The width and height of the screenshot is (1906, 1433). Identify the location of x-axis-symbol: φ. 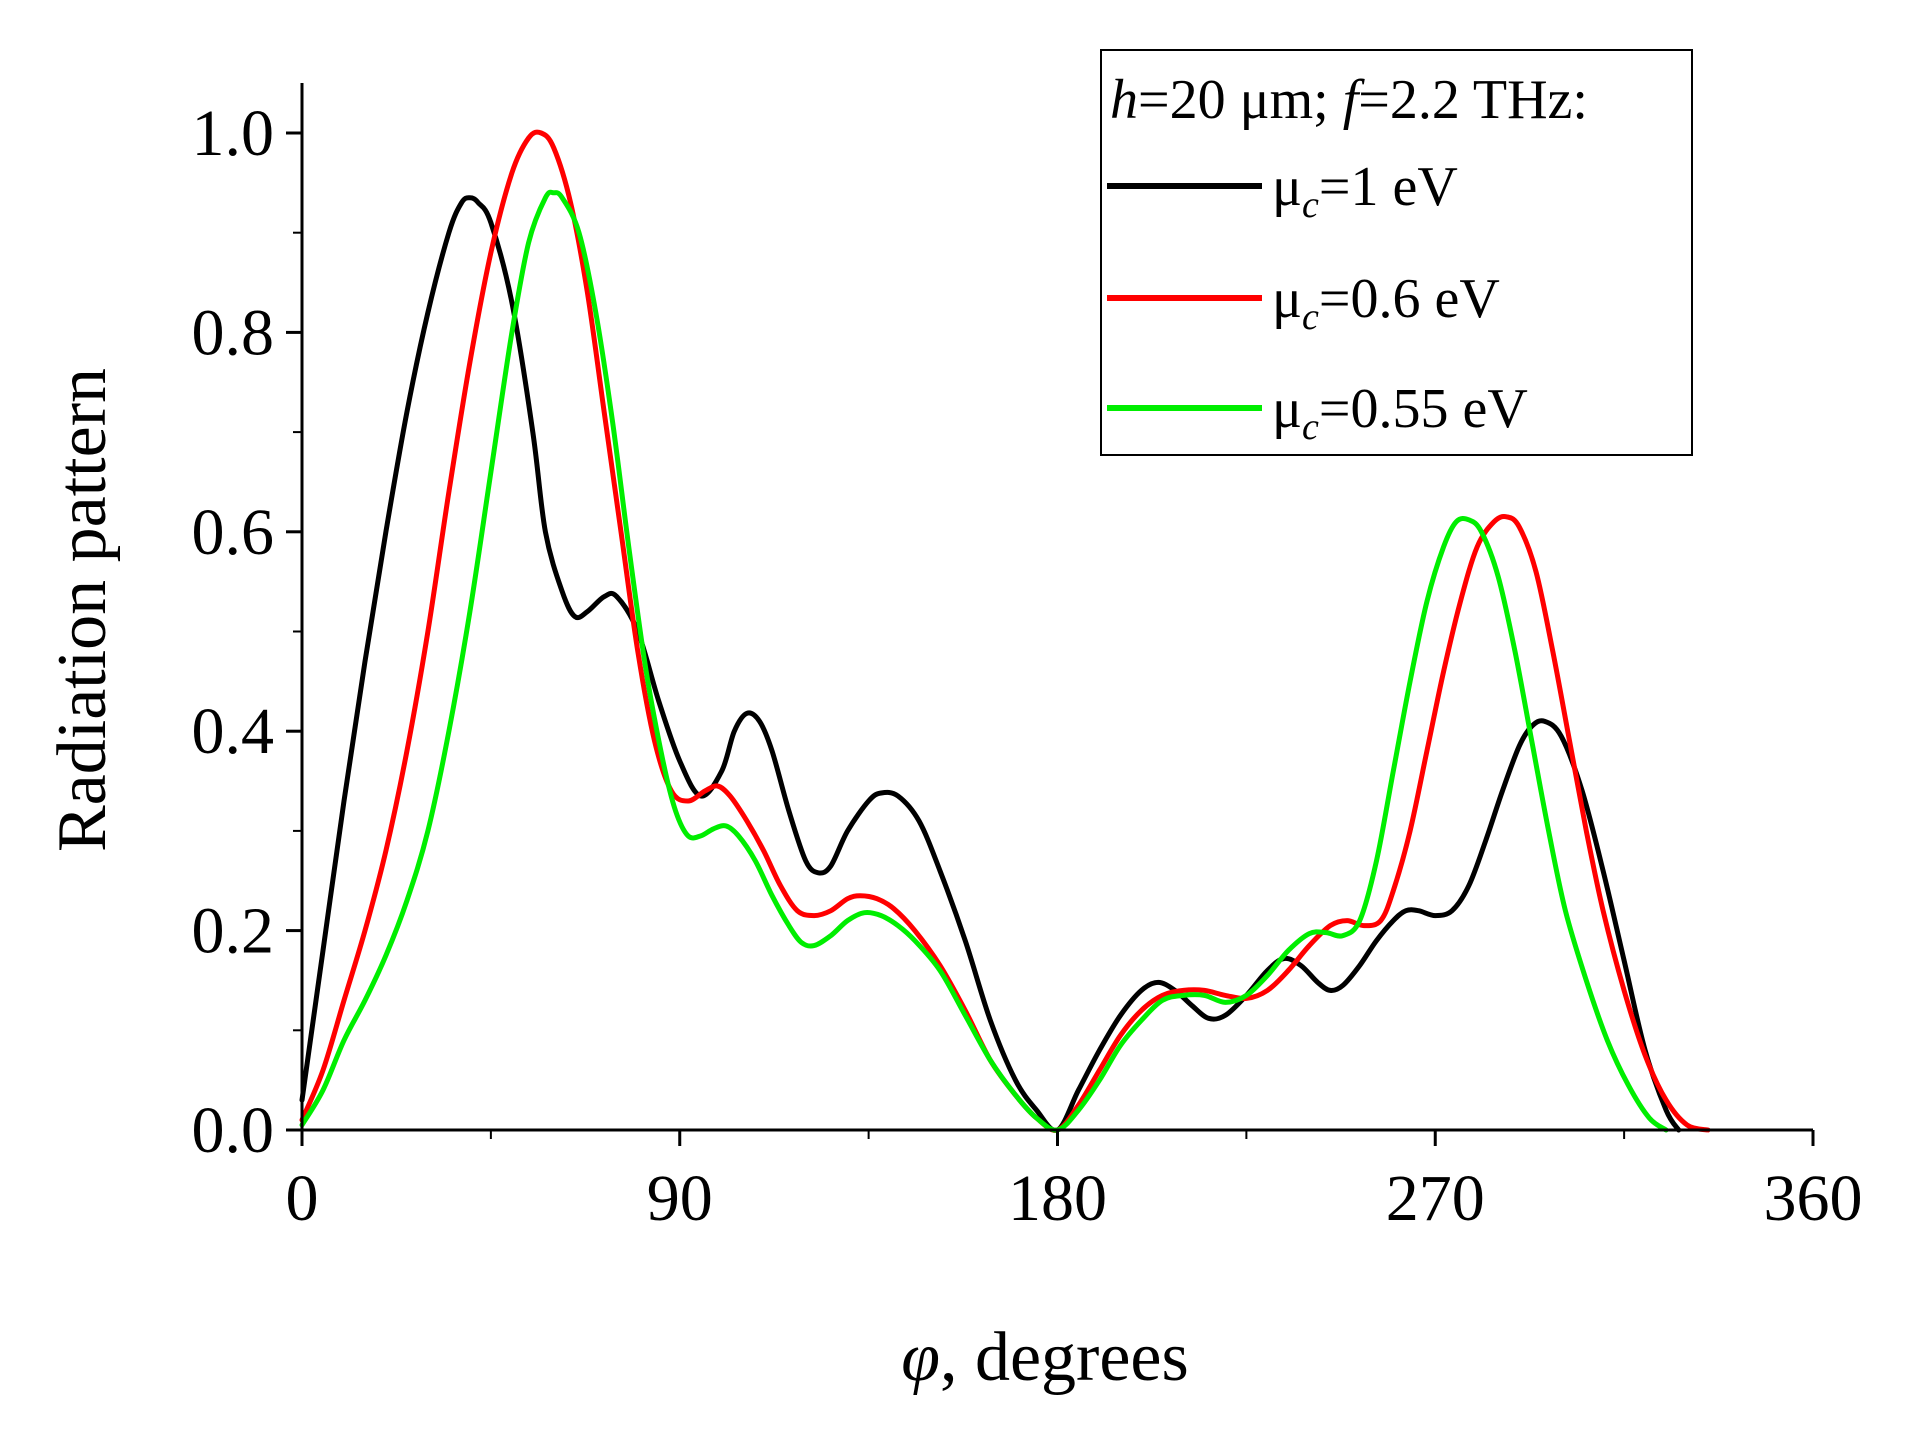
(920, 1357).